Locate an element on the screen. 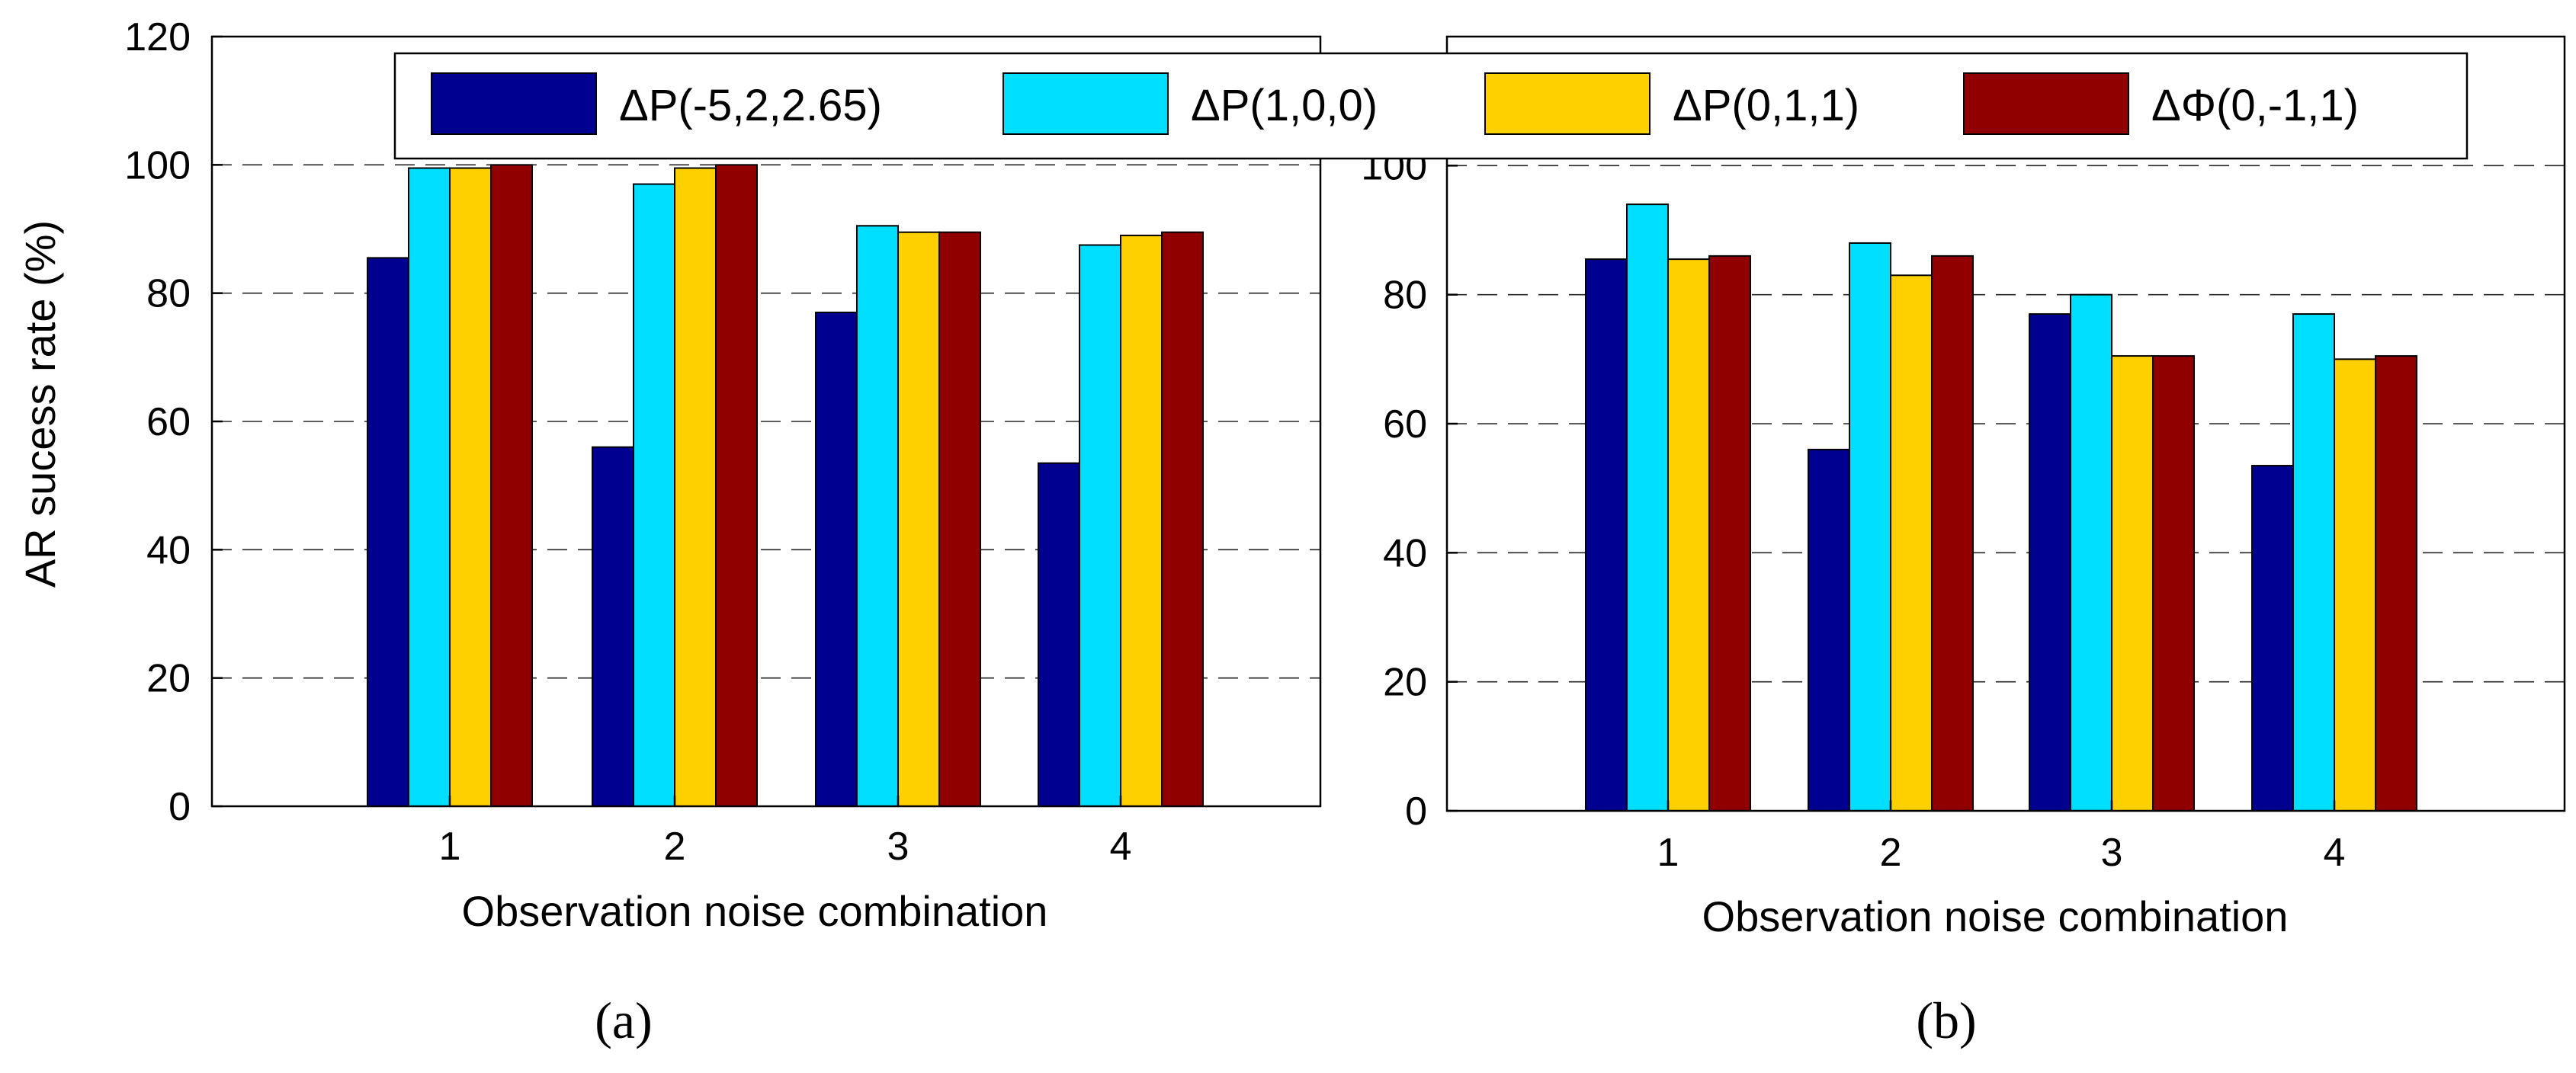 Image resolution: width=2576 pixels, height=1073 pixels. bar-a-cat4-series1 is located at coordinates (1059, 634).